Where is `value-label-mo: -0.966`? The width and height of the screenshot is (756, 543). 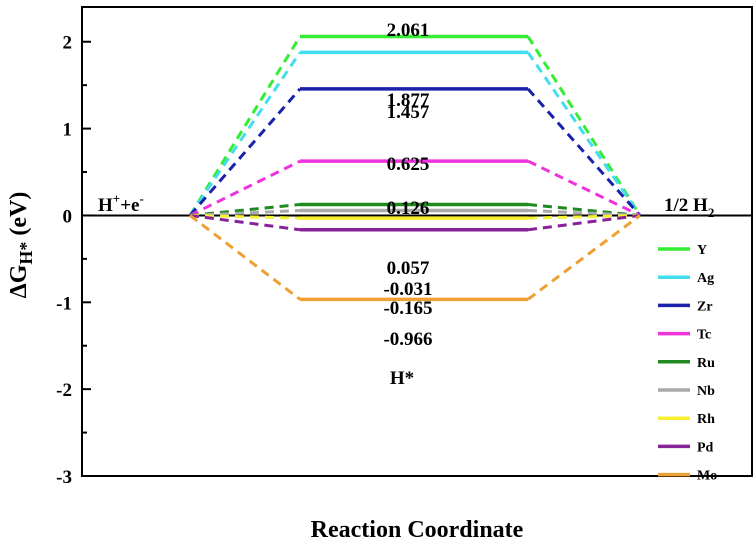 value-label-mo: -0.966 is located at coordinates (407, 339).